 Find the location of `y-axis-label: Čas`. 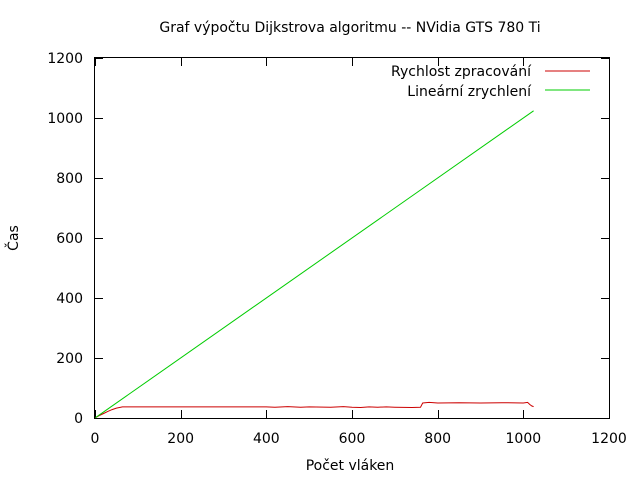

y-axis-label: Čas is located at coordinates (13, 238).